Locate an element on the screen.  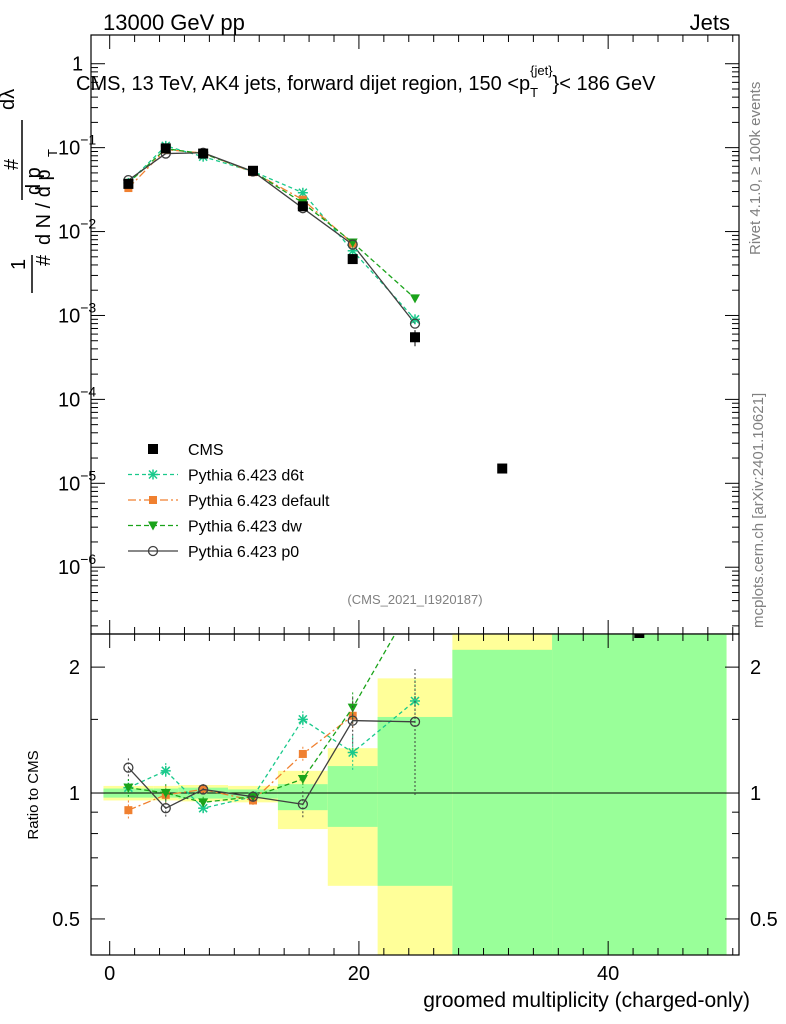
ratio-ytick-label: 0.5 is located at coordinates (66, 920).